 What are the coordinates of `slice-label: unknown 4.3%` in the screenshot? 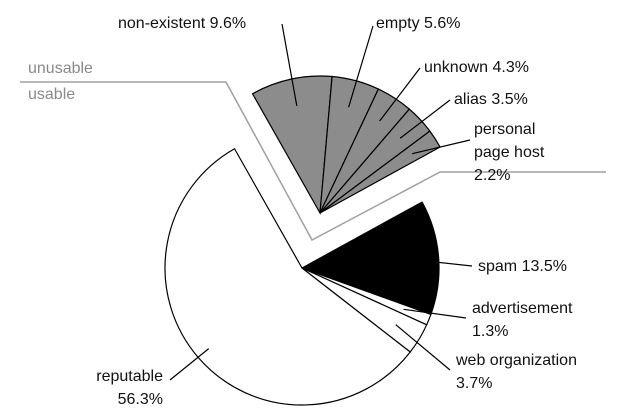 It's located at (494, 67).